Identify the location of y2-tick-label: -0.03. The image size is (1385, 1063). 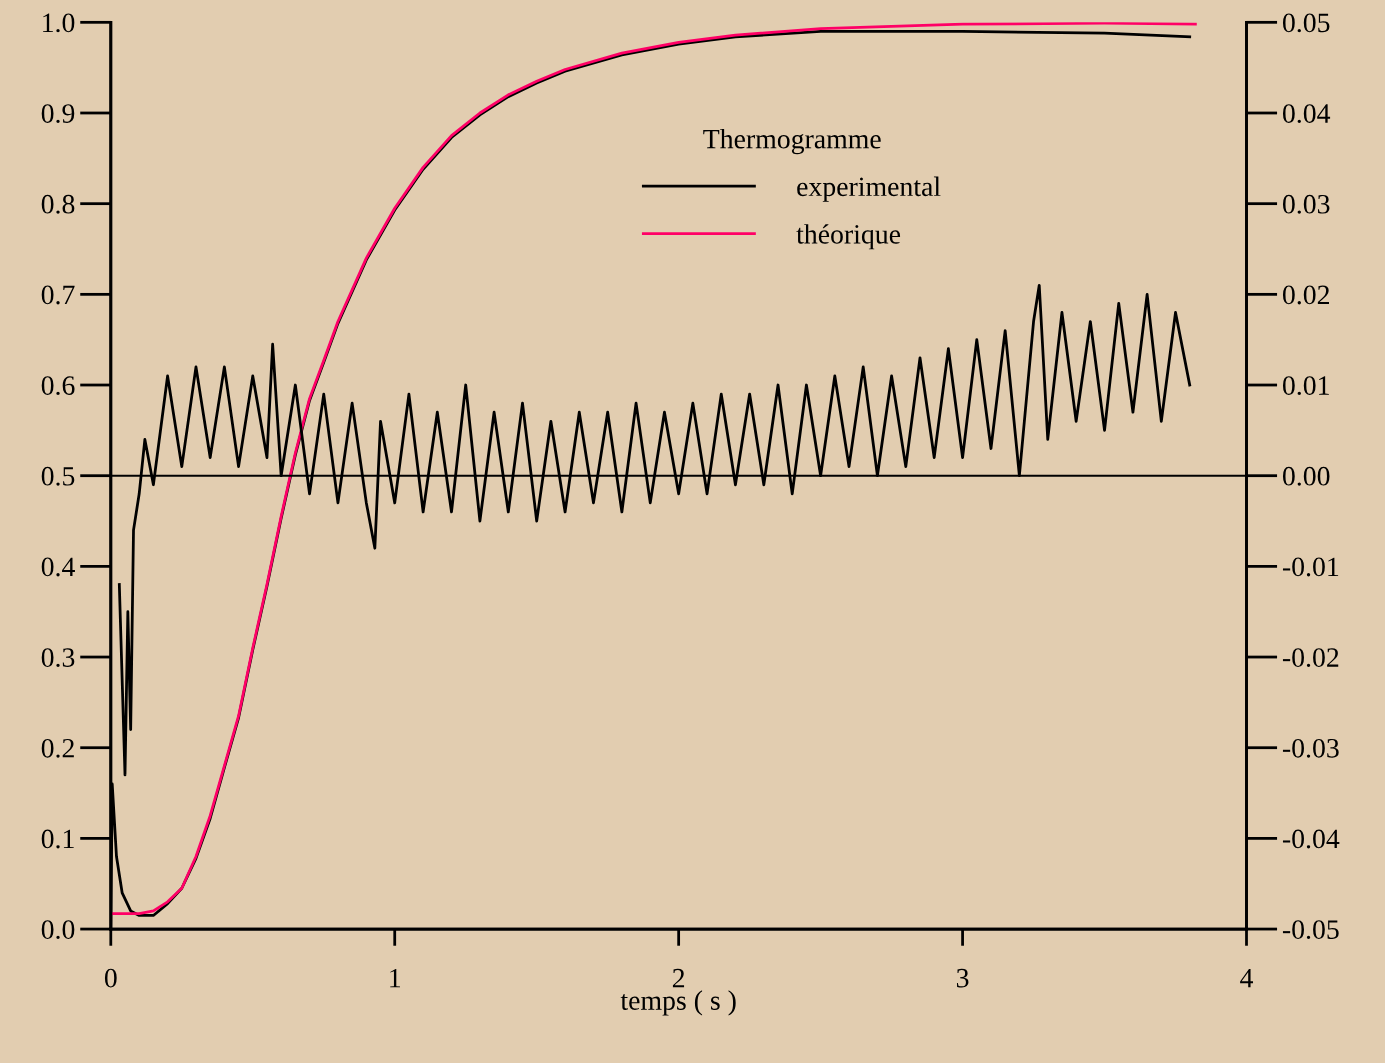
(1310, 748).